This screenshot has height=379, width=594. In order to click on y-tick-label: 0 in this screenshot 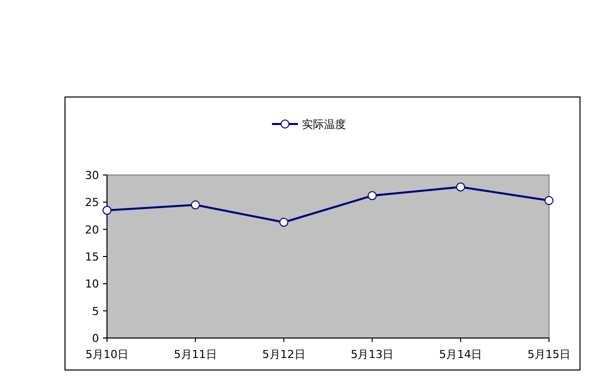, I will do `click(95, 338)`.